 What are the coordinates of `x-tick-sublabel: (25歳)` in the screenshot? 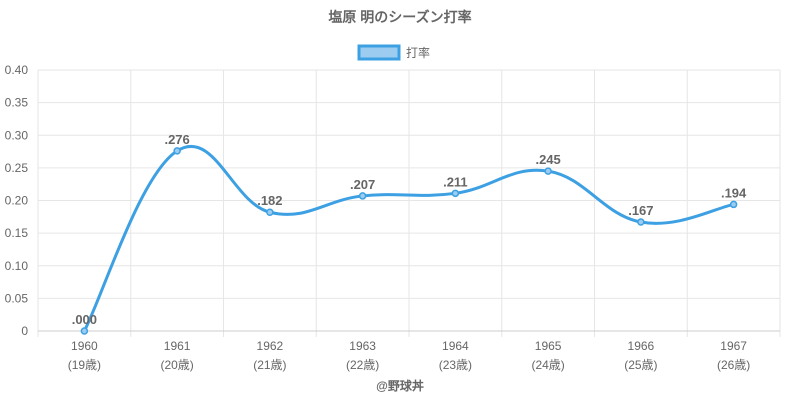 It's located at (640, 365).